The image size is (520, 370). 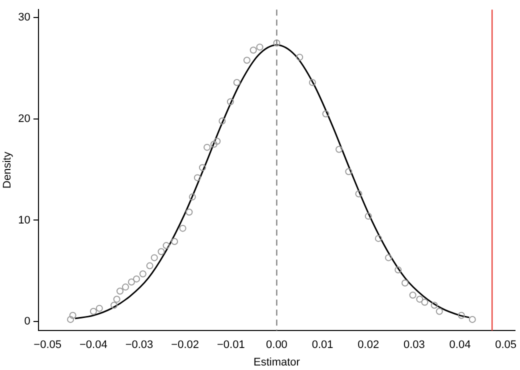 What do you see at coordinates (276, 362) in the screenshot?
I see `x-axis-title: Estimator` at bounding box center [276, 362].